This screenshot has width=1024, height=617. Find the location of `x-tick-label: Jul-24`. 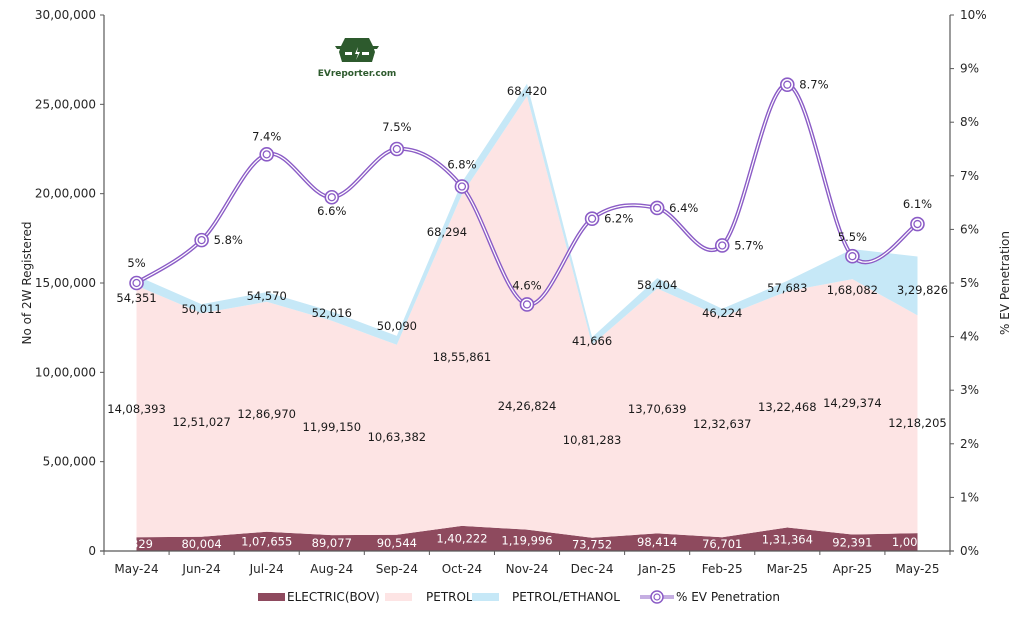

x-tick-label: Jul-24 is located at coordinates (266, 569).